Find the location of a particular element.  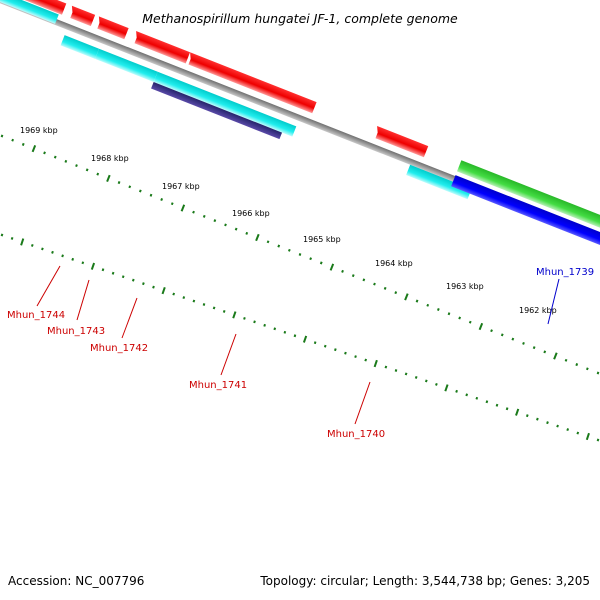

gene-bar-mhun-1741-gene is located at coordinates (225, 104).